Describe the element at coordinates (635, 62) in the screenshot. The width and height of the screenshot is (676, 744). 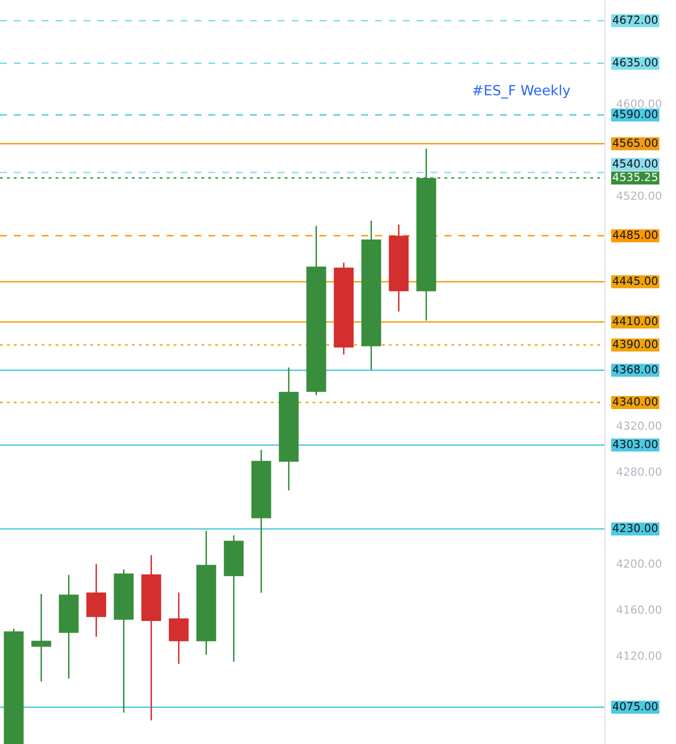
I see `ref-line-label: 4635.00` at that location.